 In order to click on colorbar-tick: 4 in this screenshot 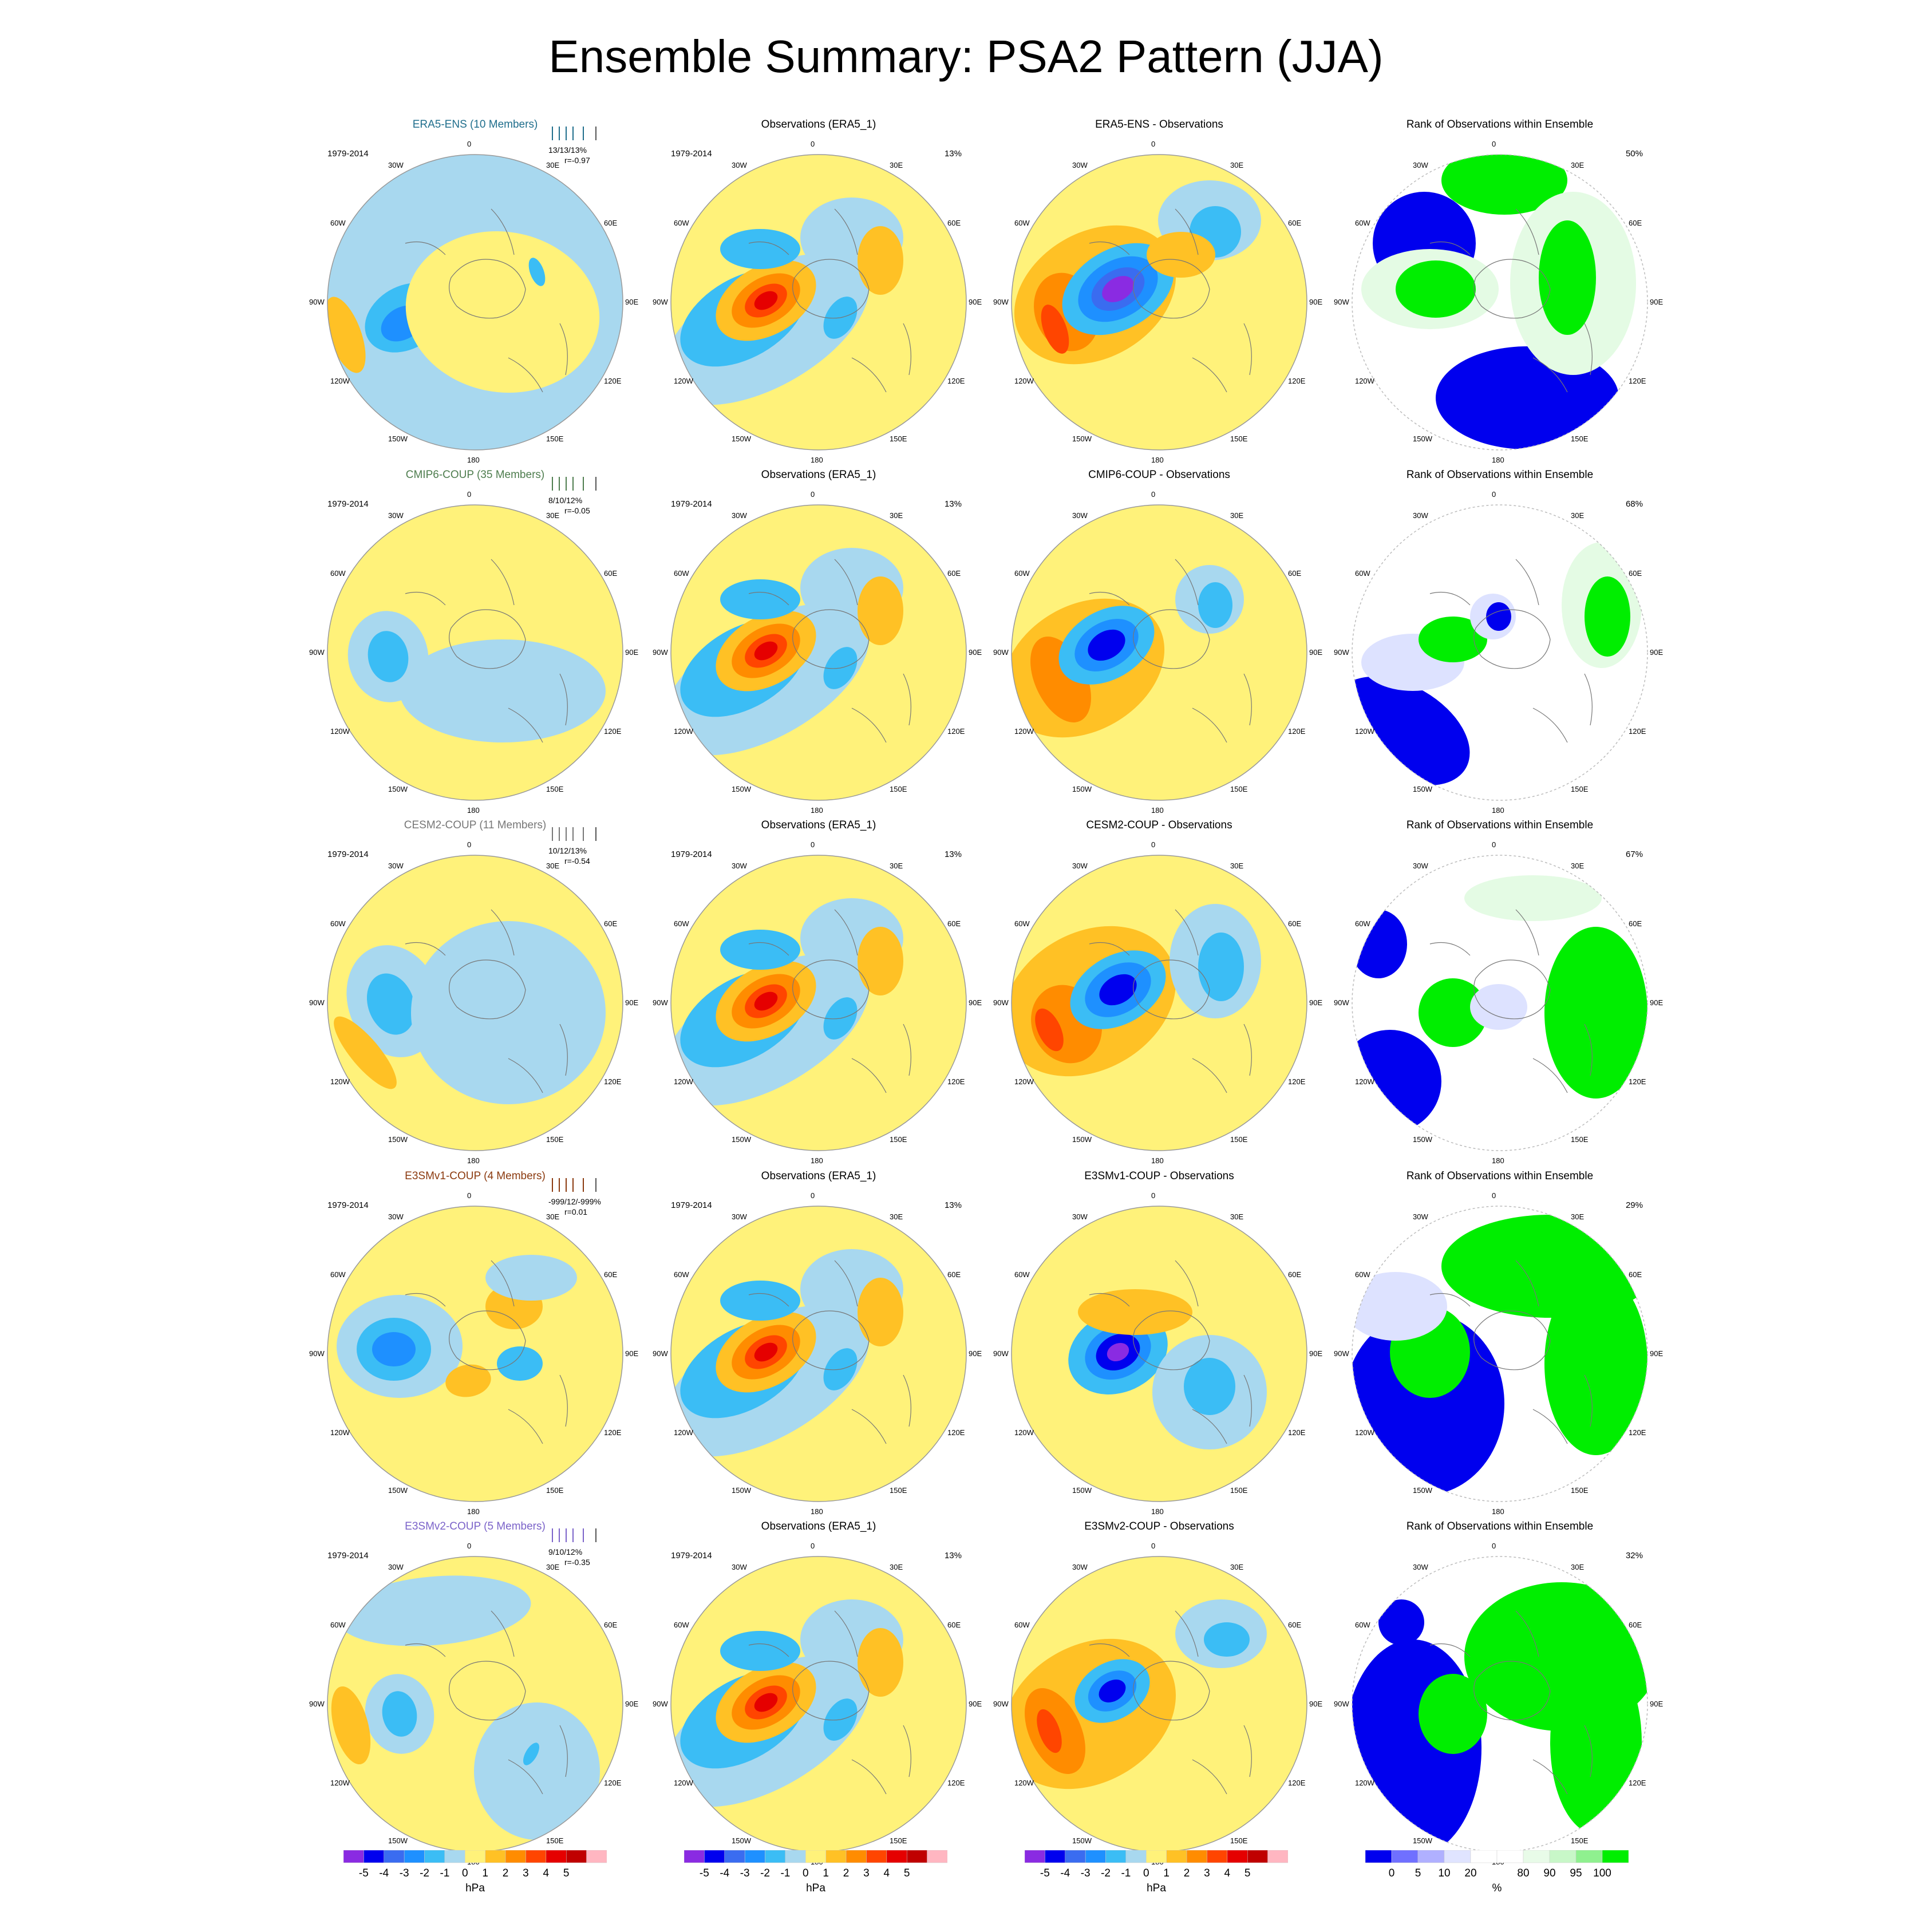, I will do `click(886, 1873)`.